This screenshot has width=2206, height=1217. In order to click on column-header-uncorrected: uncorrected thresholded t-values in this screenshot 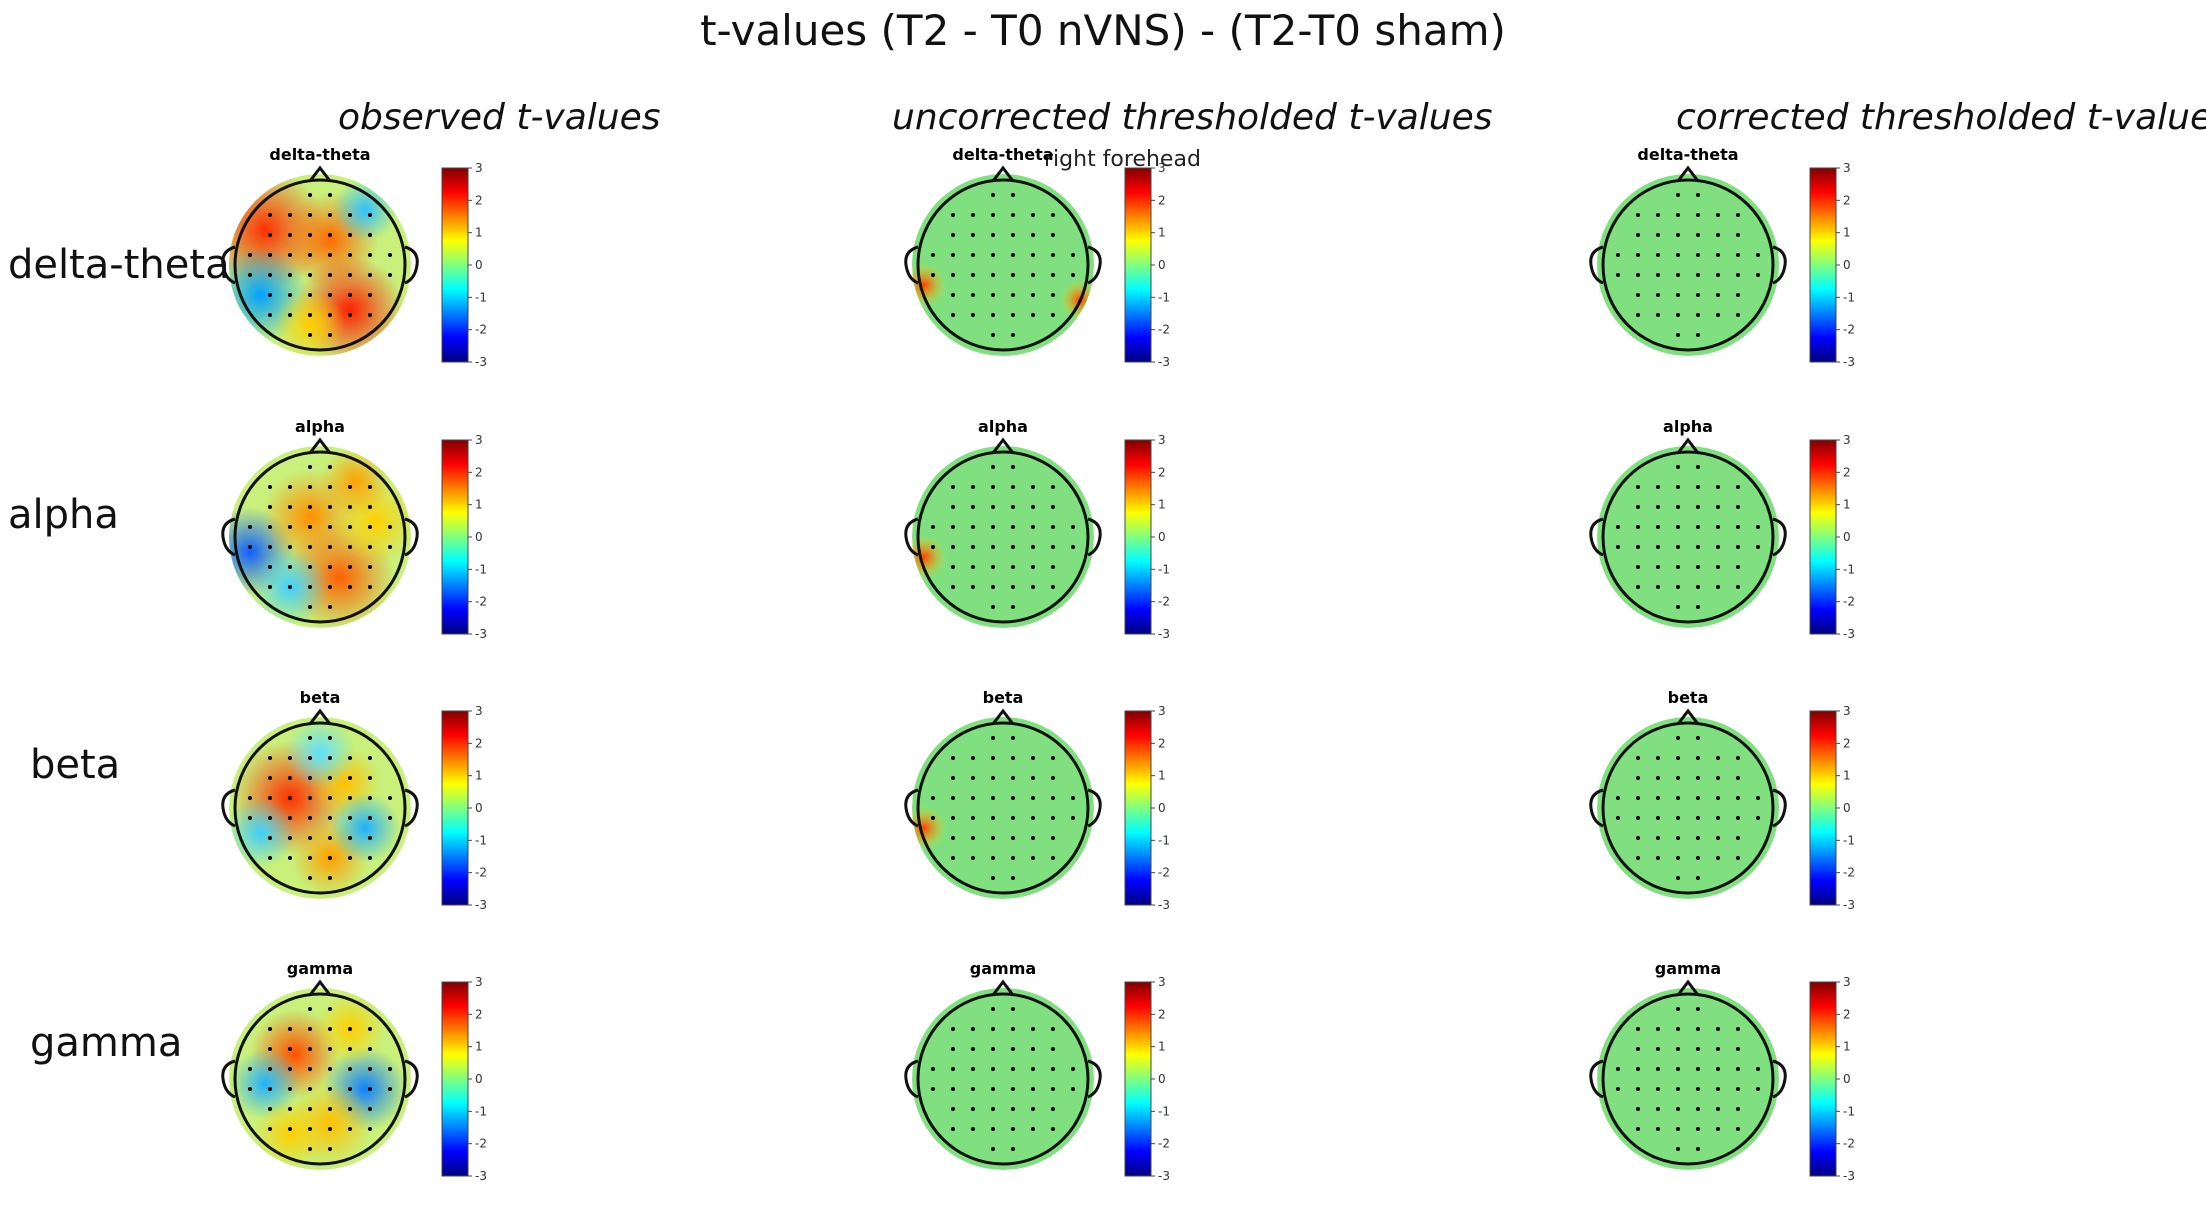, I will do `click(1192, 117)`.